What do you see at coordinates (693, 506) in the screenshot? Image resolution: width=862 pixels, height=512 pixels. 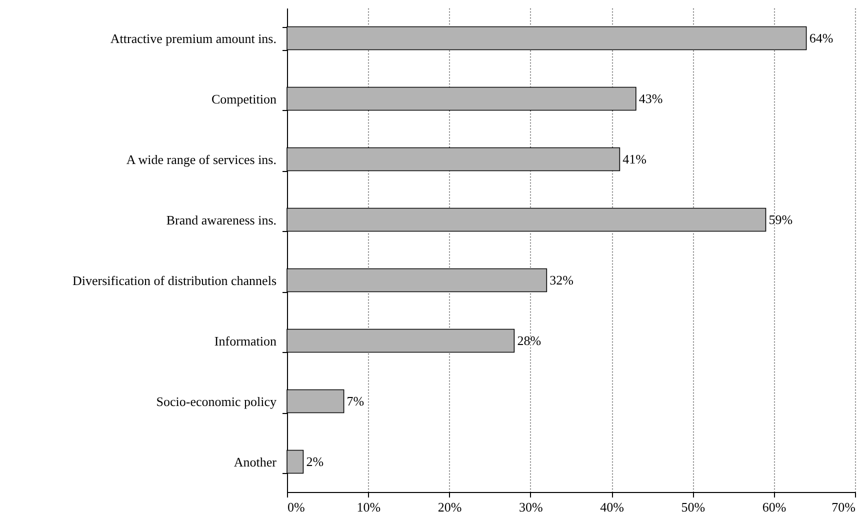 I see `x-tick-label: 50%` at bounding box center [693, 506].